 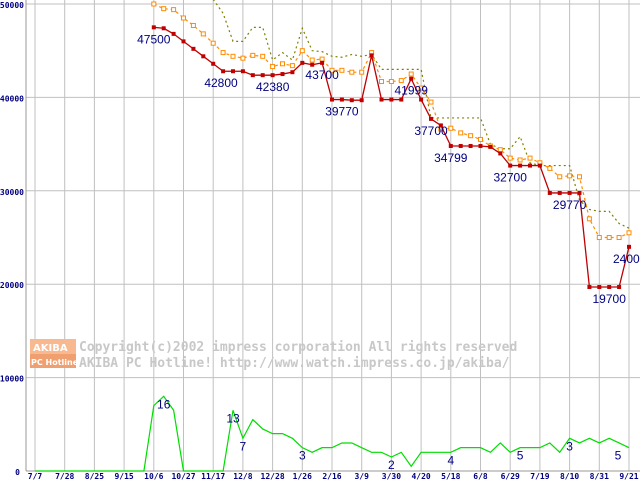 I want to click on x-tick-label: 3/9, so click(x=361, y=476).